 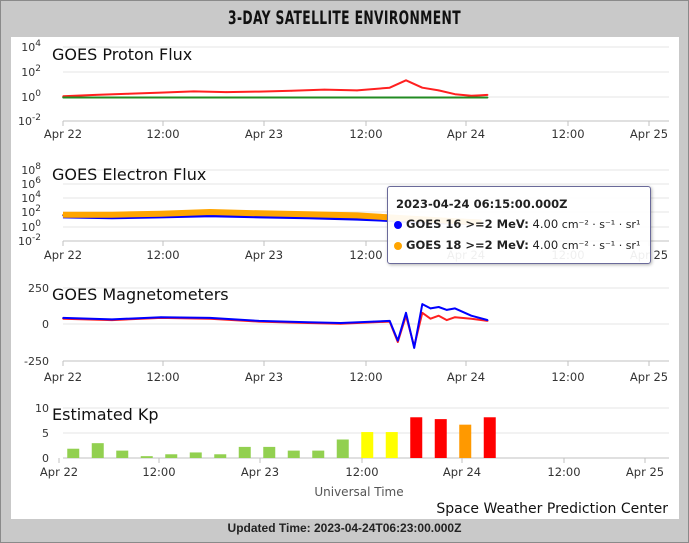 I want to click on goes16-dot-icon, so click(x=398, y=224).